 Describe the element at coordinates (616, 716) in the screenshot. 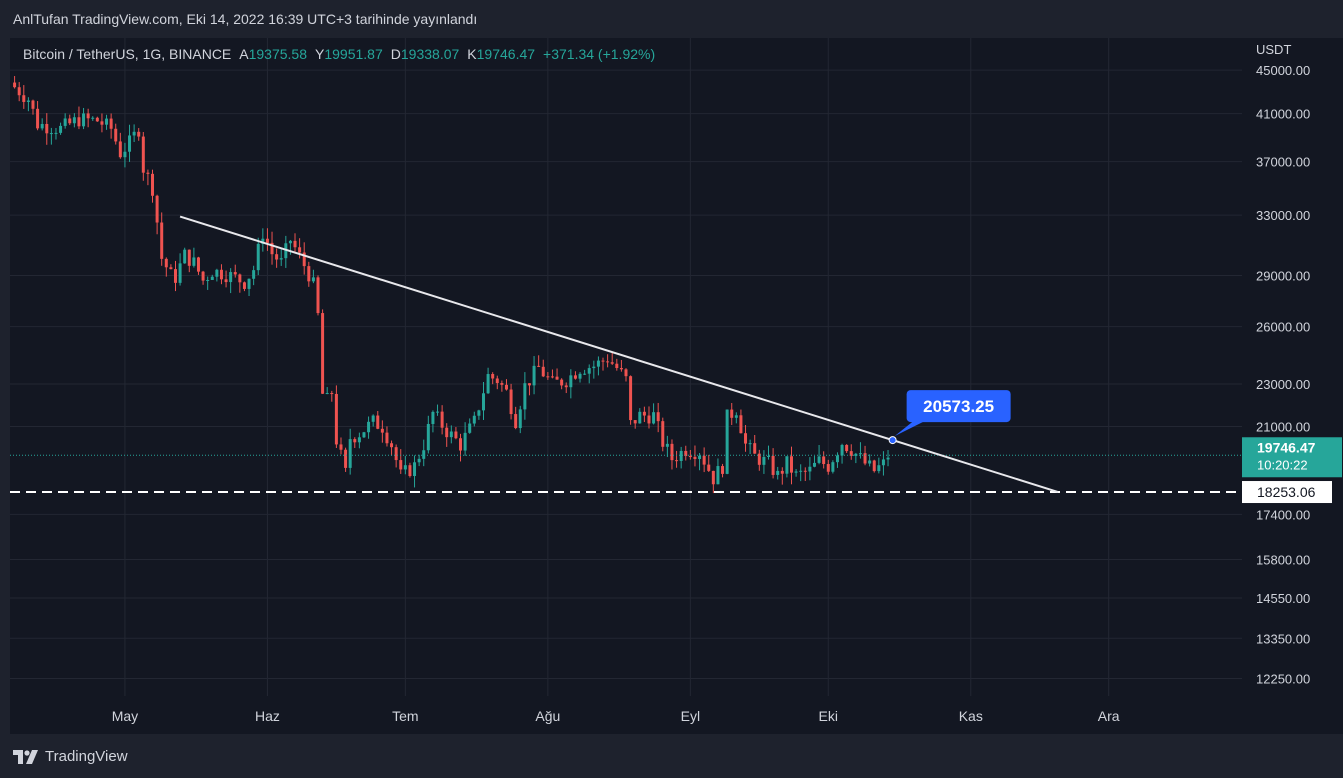

I see `x-axis: May Haz Tem Ağu Eyl Eki Kas Ara` at that location.